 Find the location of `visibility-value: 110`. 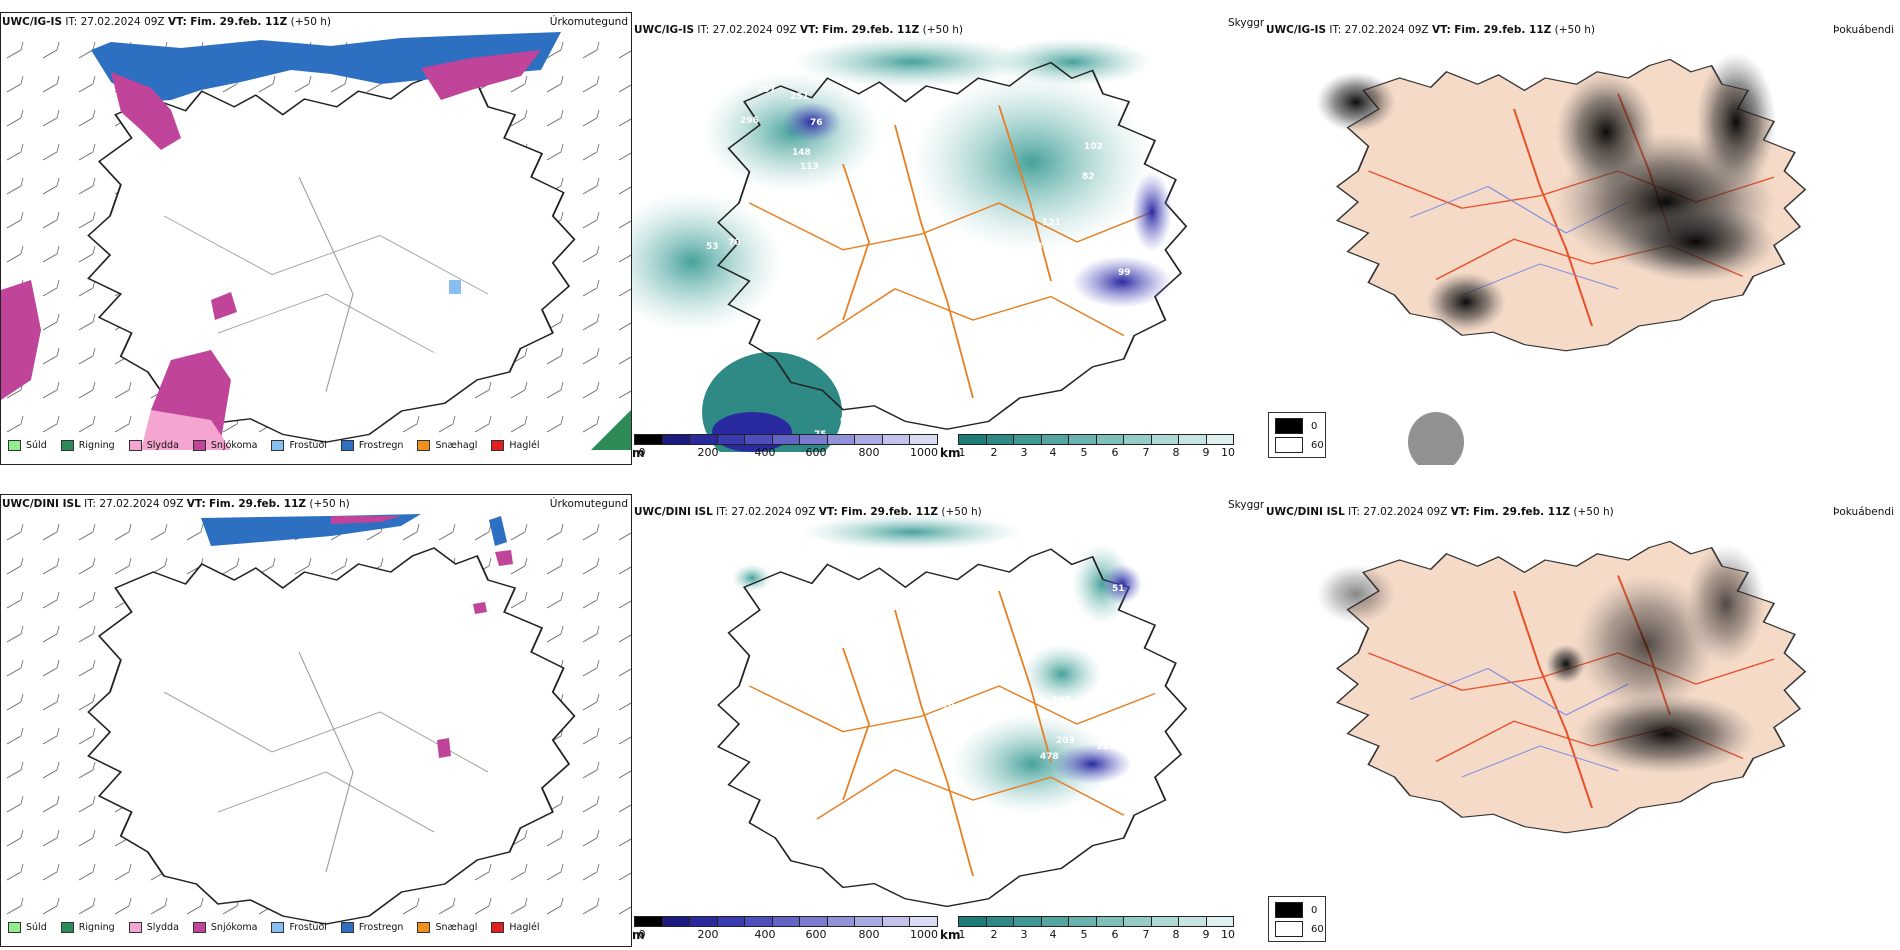

visibility-value: 110 is located at coordinates (1125, 747).